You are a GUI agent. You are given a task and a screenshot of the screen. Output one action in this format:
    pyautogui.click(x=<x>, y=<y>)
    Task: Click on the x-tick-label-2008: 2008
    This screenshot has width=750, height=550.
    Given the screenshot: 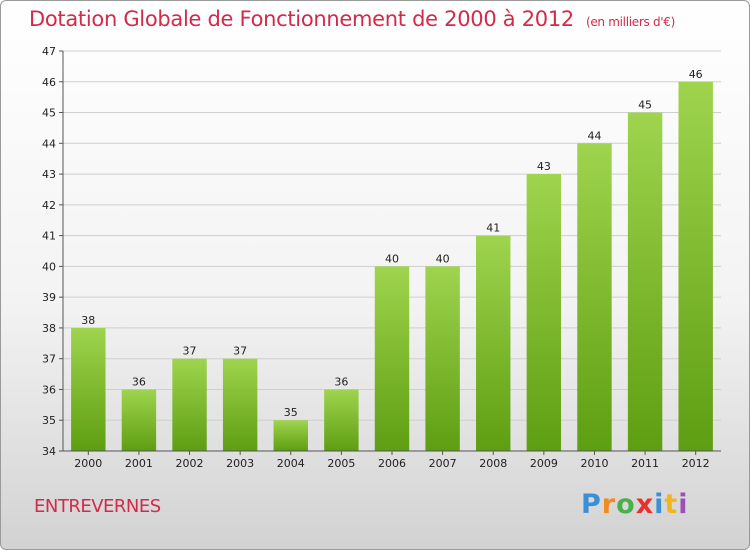 What is the action you would take?
    pyautogui.click(x=493, y=463)
    